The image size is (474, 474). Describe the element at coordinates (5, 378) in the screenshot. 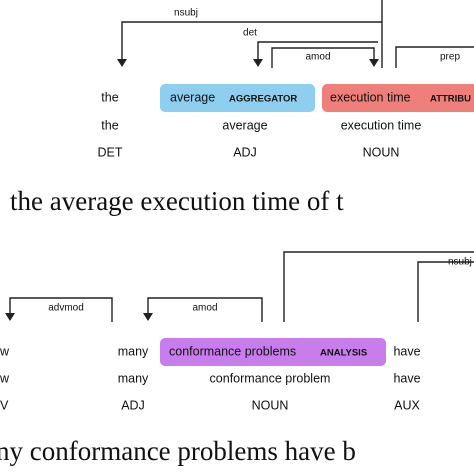

I see `lemma: w` at that location.